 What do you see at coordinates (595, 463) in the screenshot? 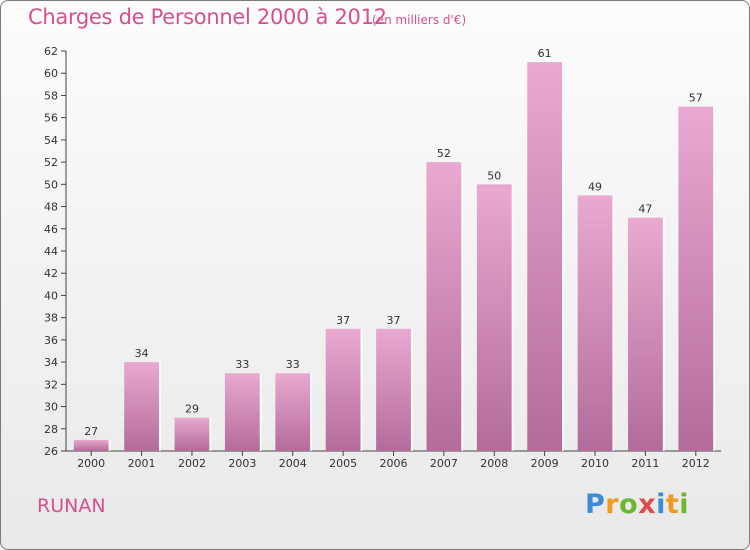
I see `x-tick-label: 2010` at bounding box center [595, 463].